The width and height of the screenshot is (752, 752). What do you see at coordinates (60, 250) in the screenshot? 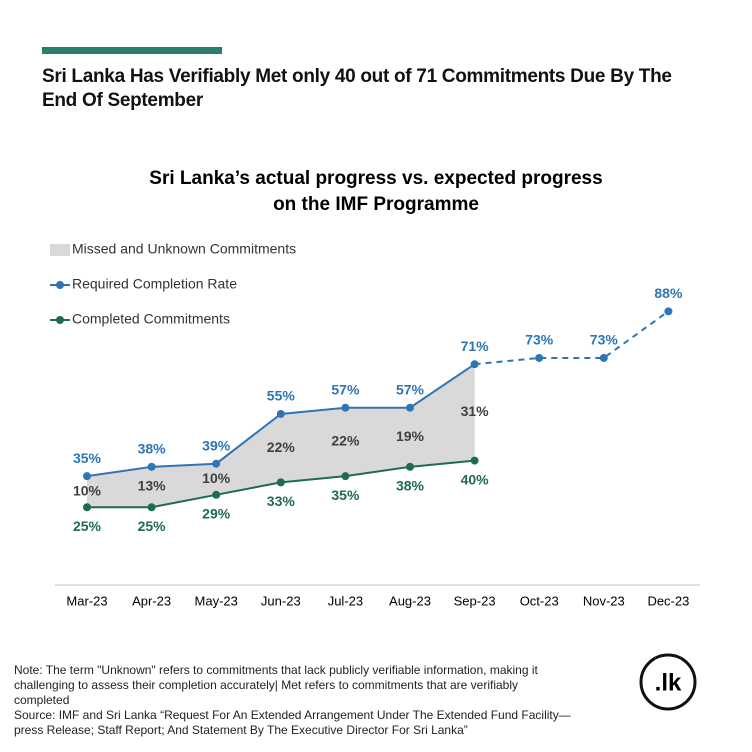
I see `legend-swatch` at bounding box center [60, 250].